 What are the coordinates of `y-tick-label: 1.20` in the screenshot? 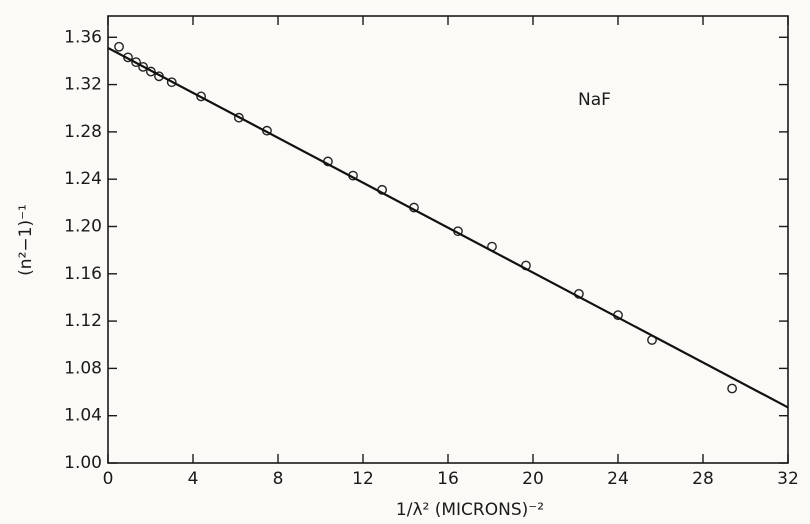 It's located at (83, 226).